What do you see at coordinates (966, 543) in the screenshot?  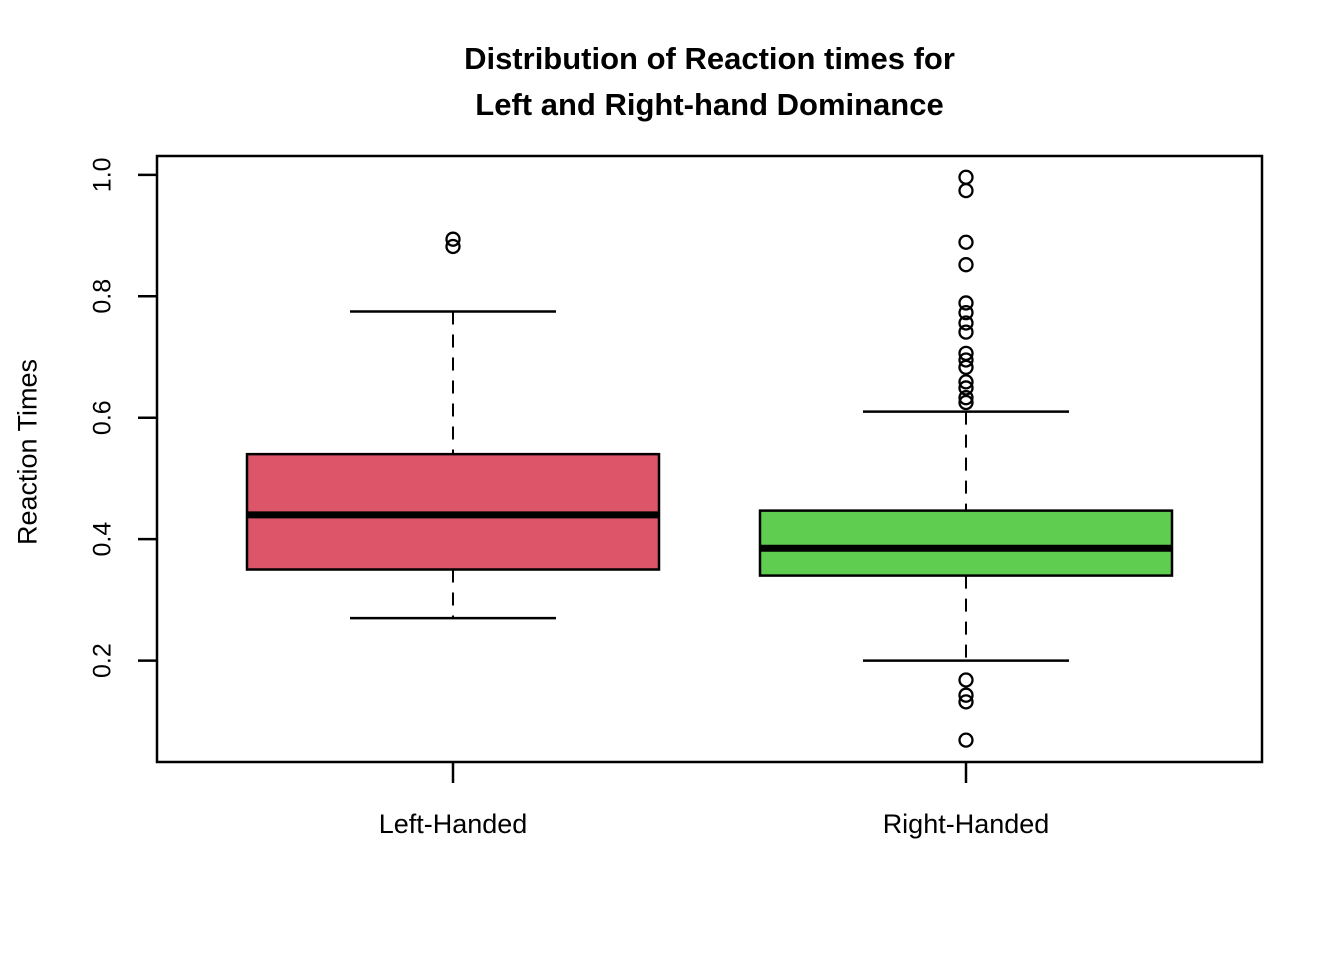 I see `box-right-handed` at bounding box center [966, 543].